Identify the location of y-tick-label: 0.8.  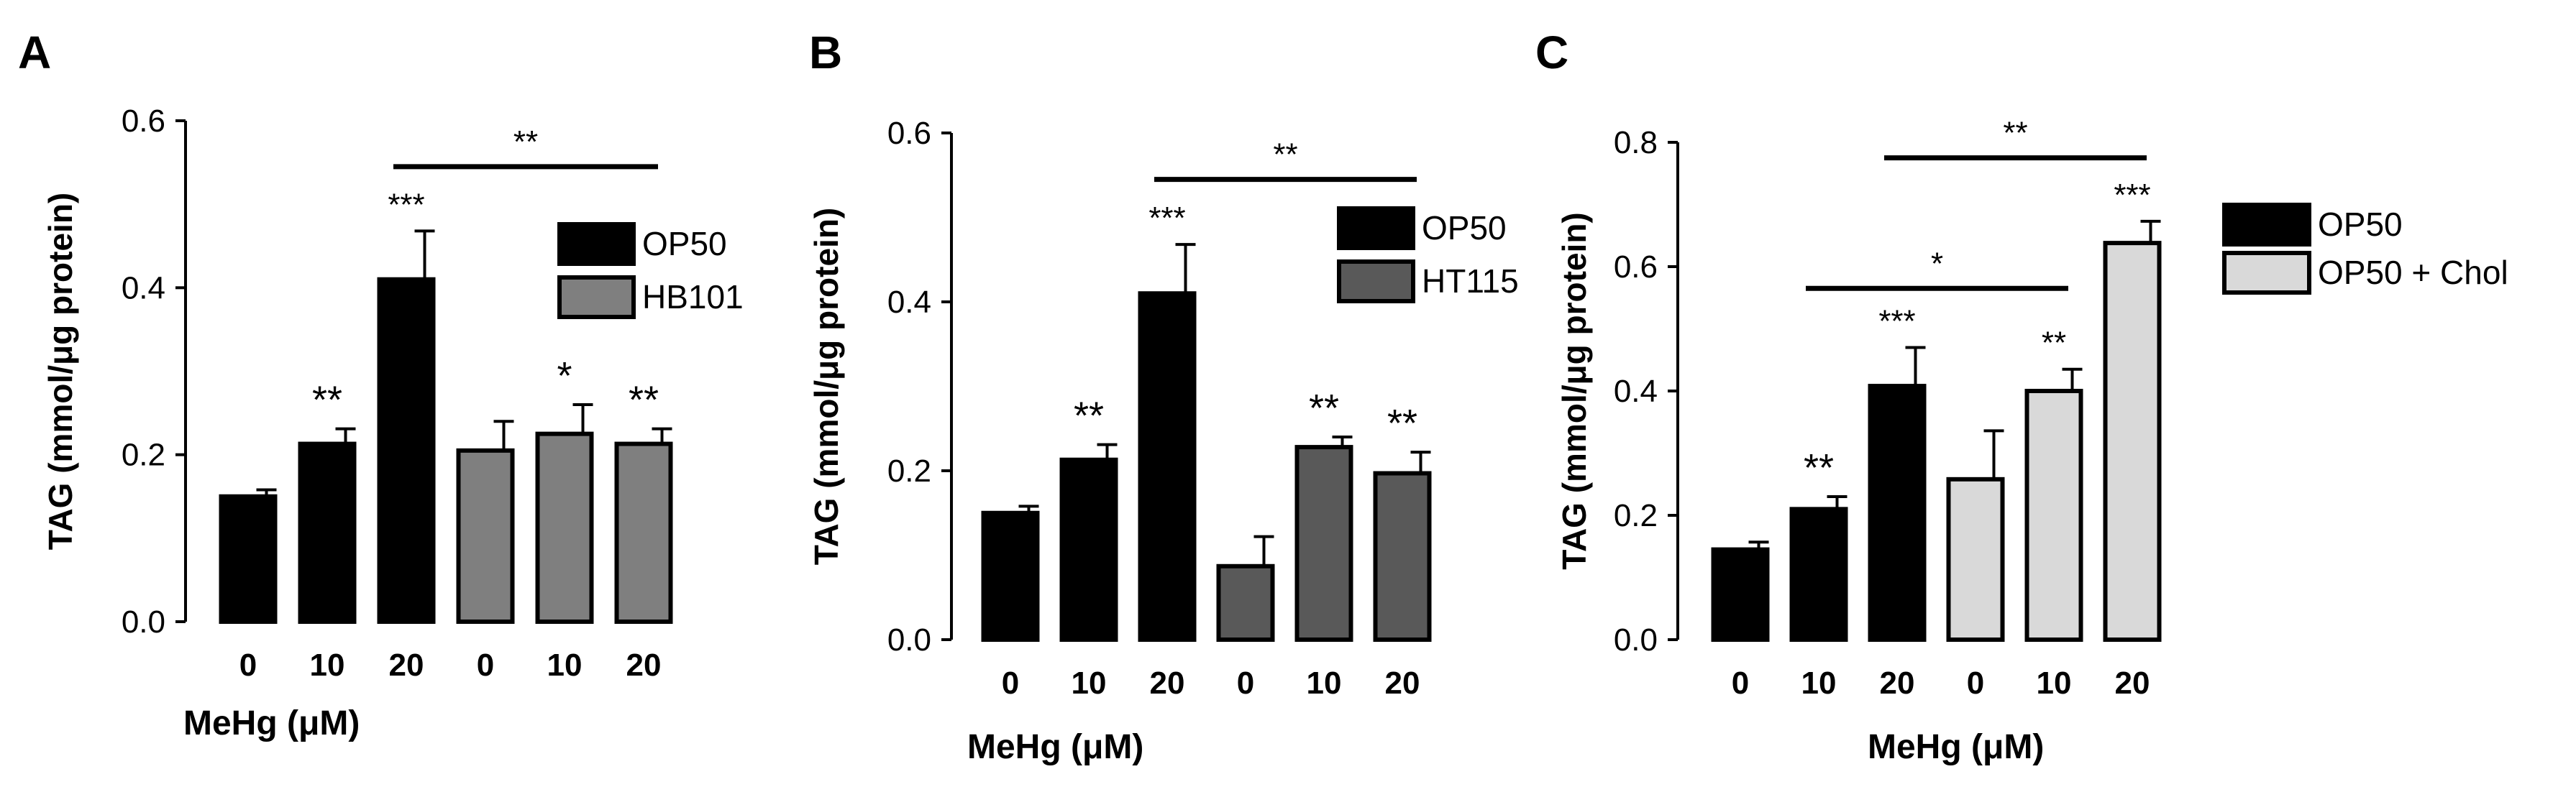
(1636, 142).